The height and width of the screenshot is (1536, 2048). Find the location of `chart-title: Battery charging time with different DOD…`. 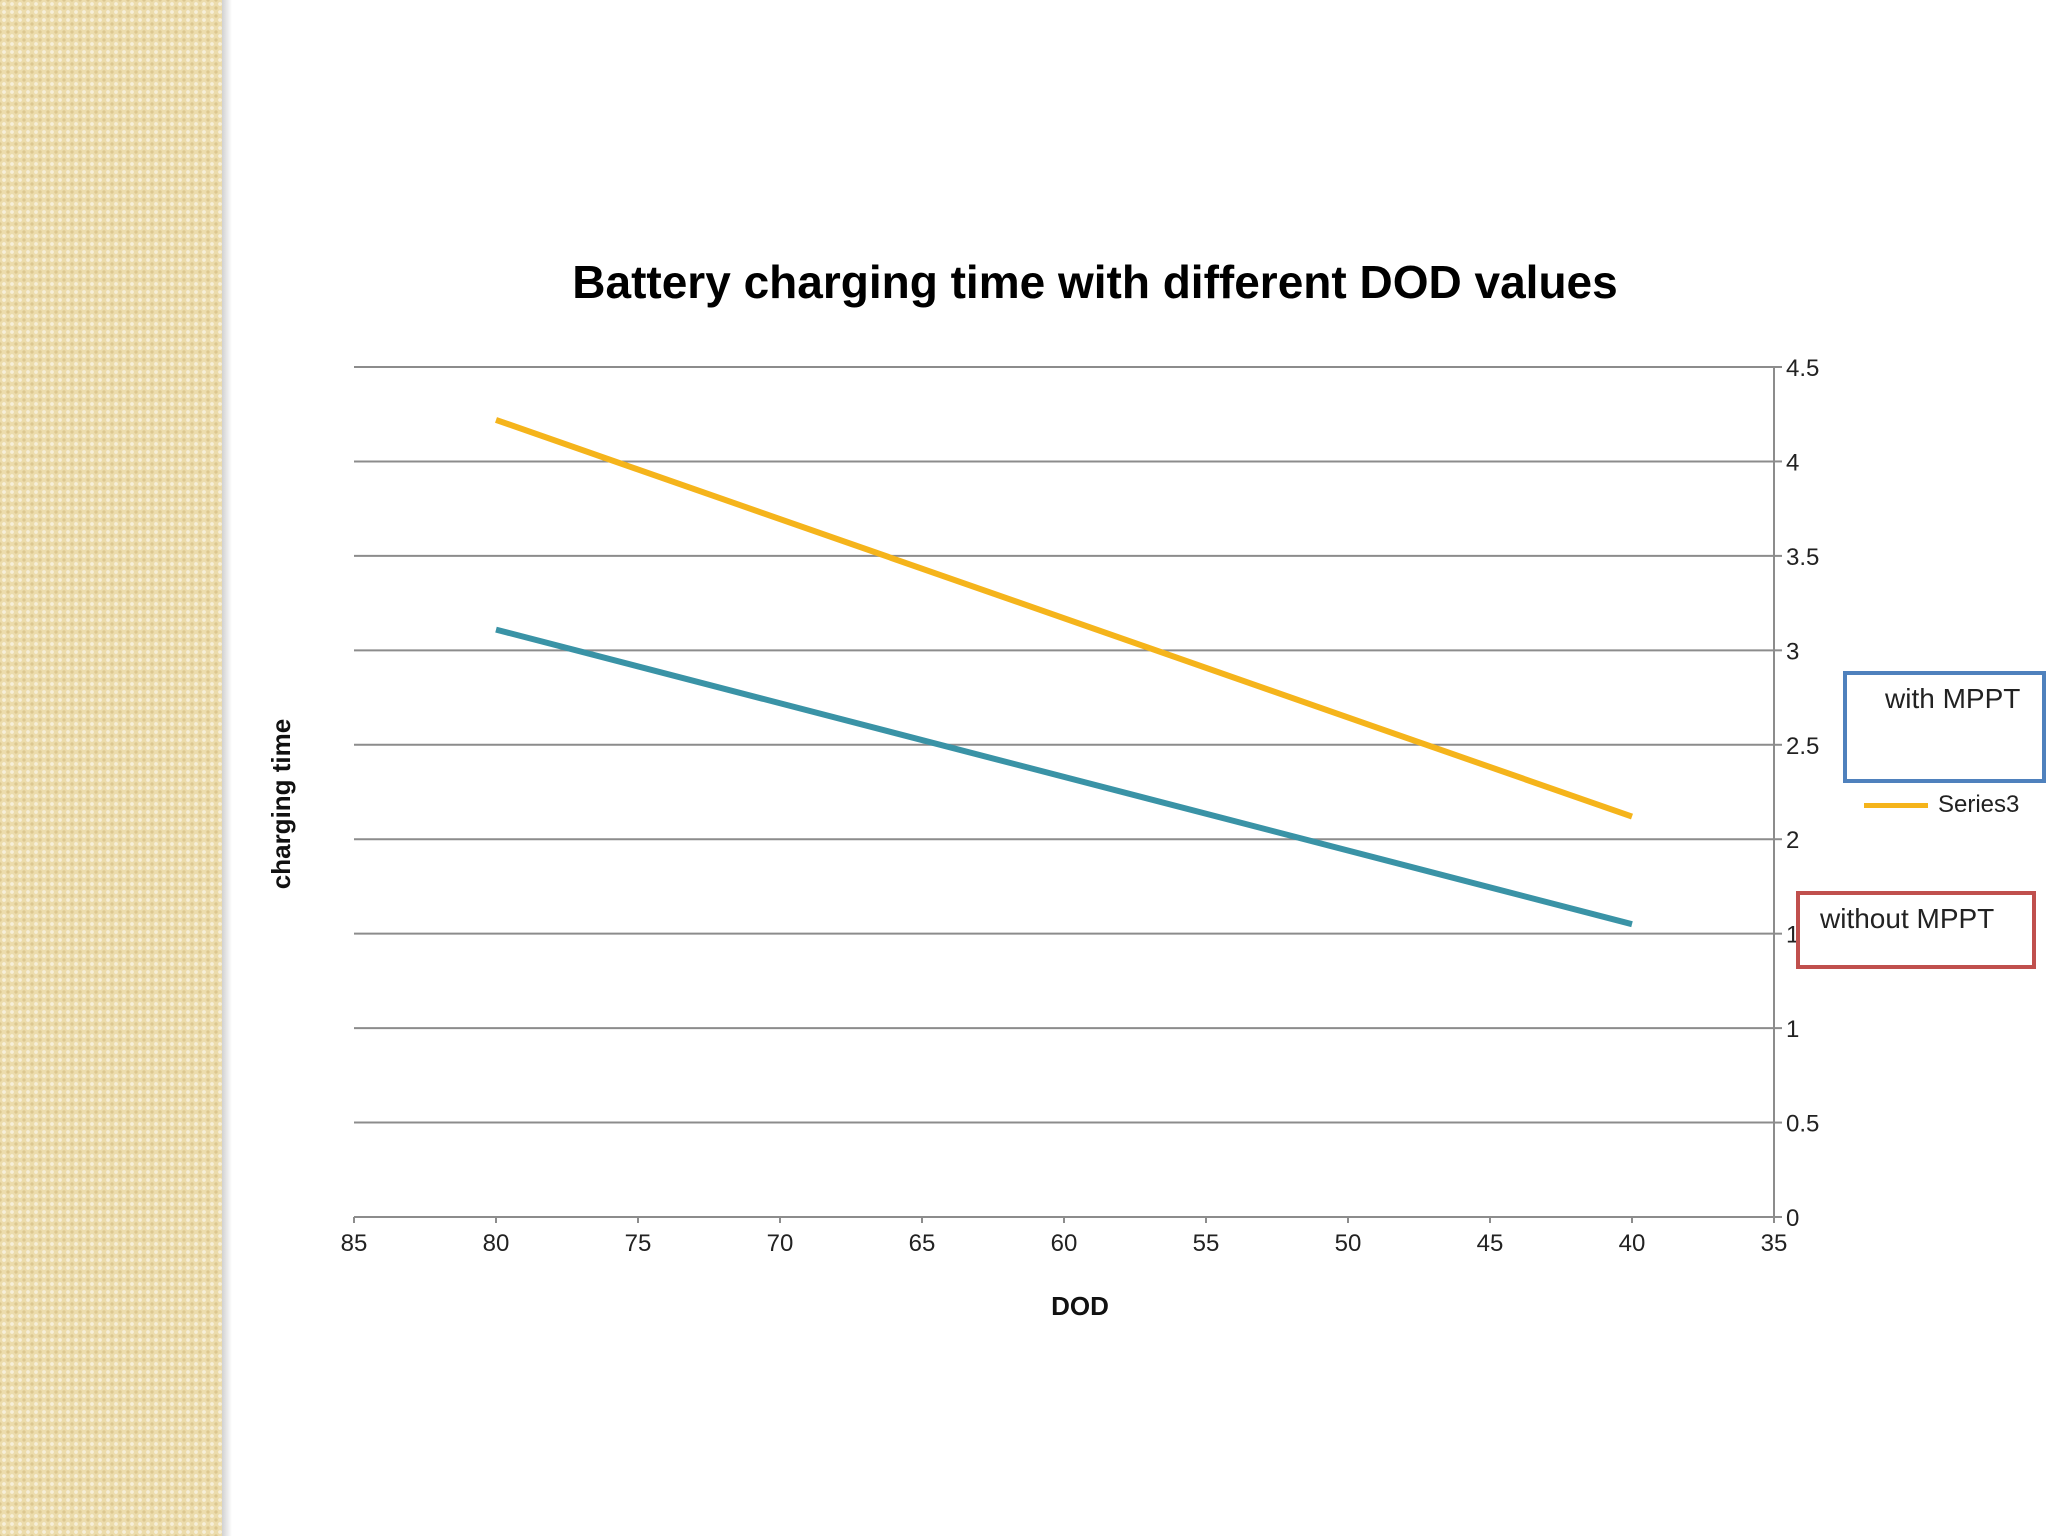

chart-title: Battery charging time with different DOD… is located at coordinates (1094, 282).